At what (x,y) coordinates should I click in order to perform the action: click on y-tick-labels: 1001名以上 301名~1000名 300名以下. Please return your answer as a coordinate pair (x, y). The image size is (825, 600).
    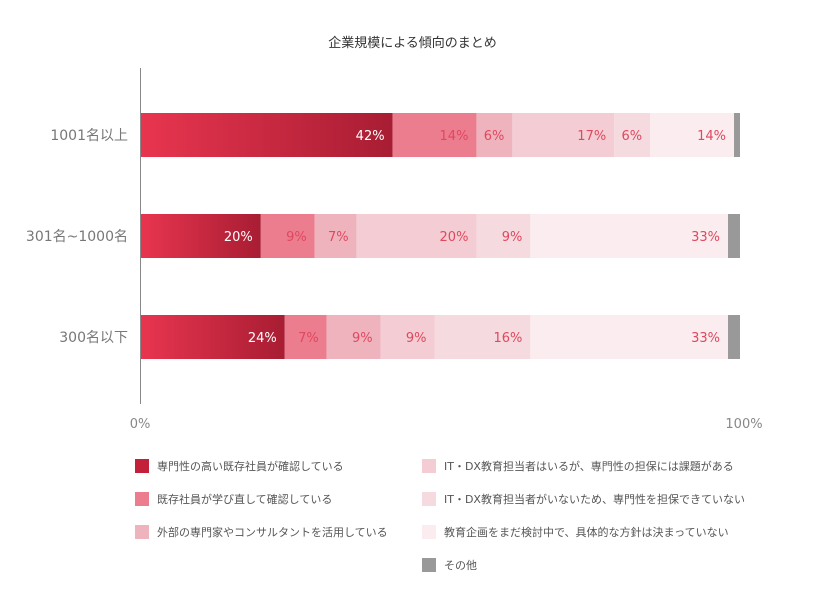
    Looking at the image, I should click on (77, 237).